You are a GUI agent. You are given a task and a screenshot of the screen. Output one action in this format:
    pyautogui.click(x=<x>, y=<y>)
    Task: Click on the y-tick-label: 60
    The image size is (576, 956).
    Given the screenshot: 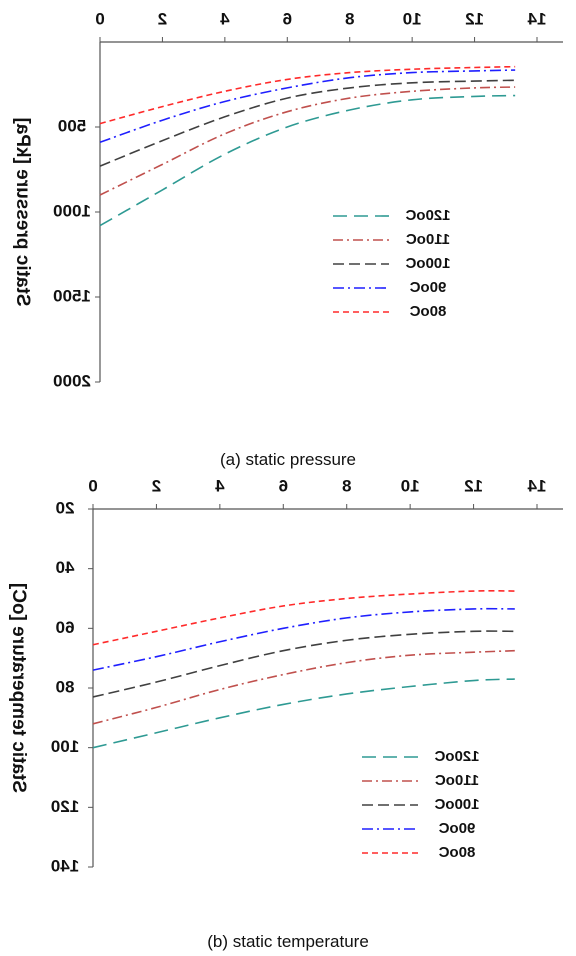 What is the action you would take?
    pyautogui.click(x=65, y=627)
    